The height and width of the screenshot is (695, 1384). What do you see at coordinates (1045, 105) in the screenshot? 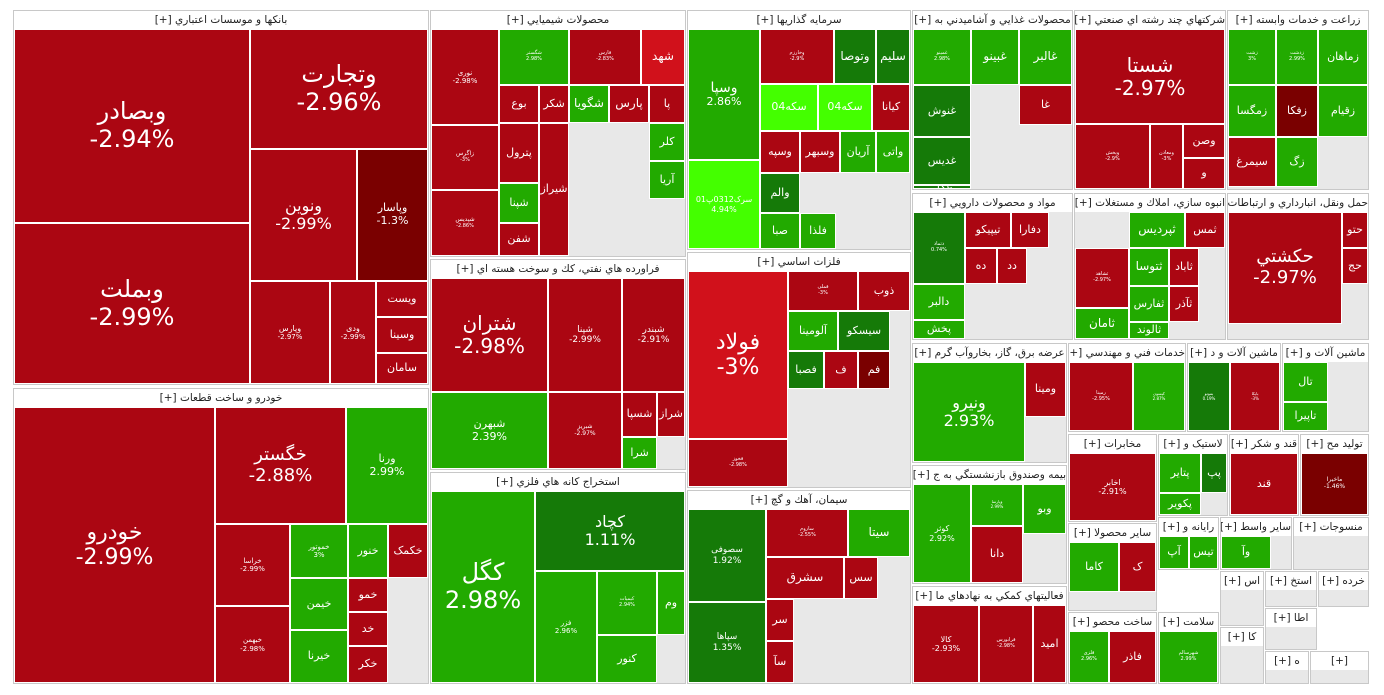
I see `tile: غا` at bounding box center [1045, 105].